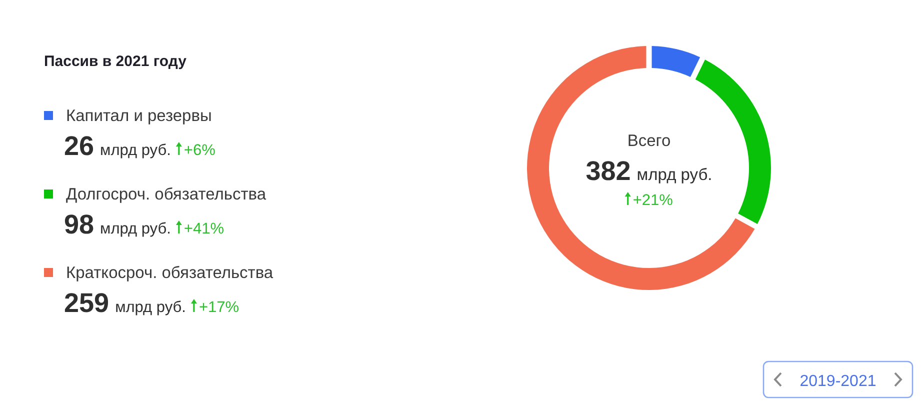  I want to click on text: 382 млрд руб., so click(649, 171).